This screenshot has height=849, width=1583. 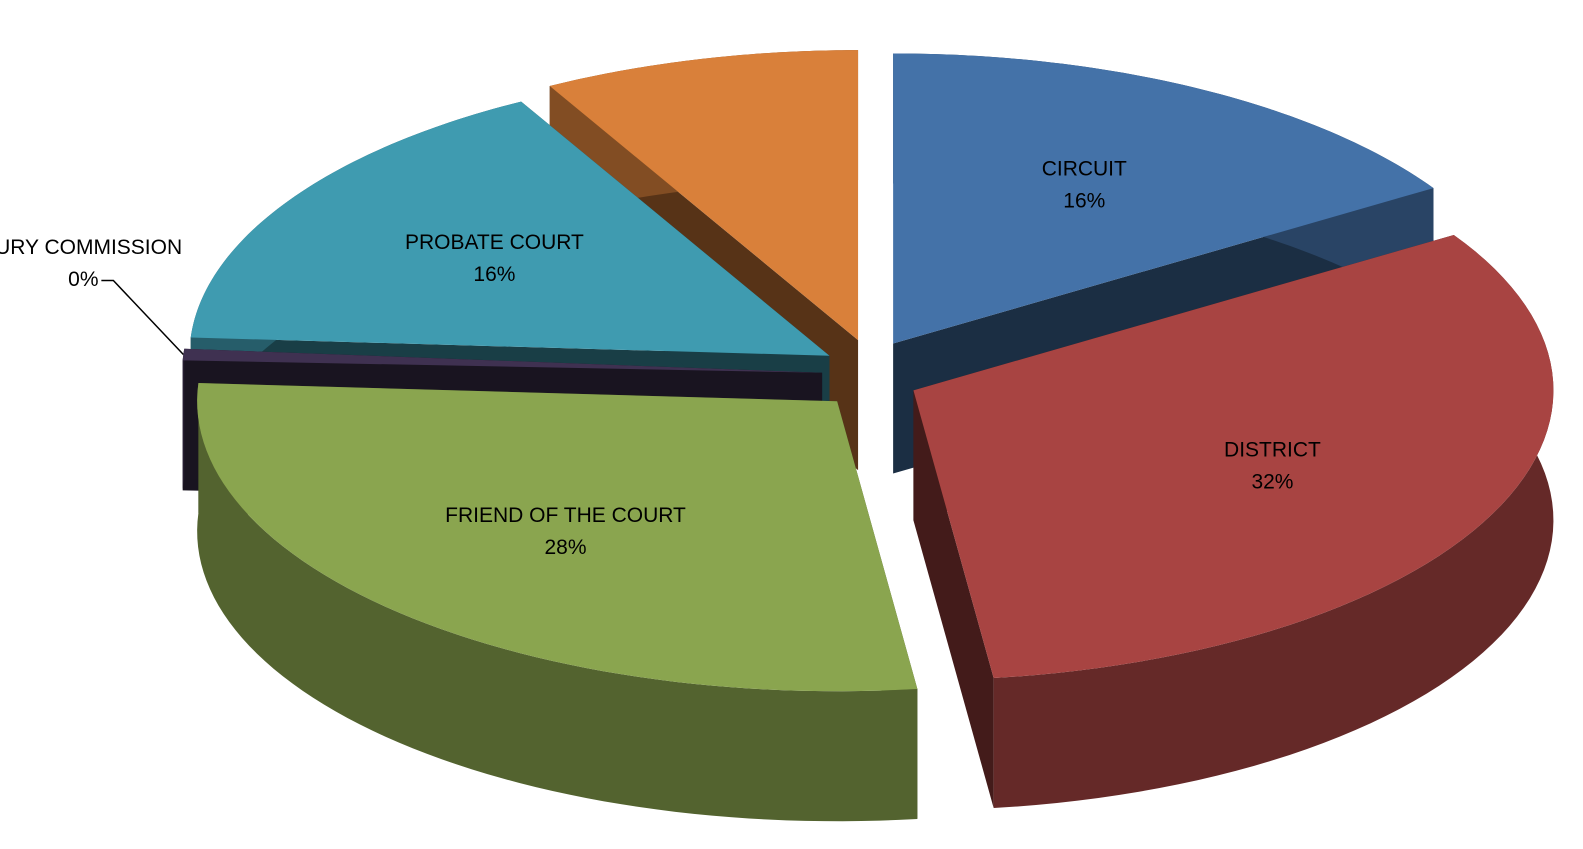 I want to click on slice-value-label: 0%, so click(x=83, y=279).